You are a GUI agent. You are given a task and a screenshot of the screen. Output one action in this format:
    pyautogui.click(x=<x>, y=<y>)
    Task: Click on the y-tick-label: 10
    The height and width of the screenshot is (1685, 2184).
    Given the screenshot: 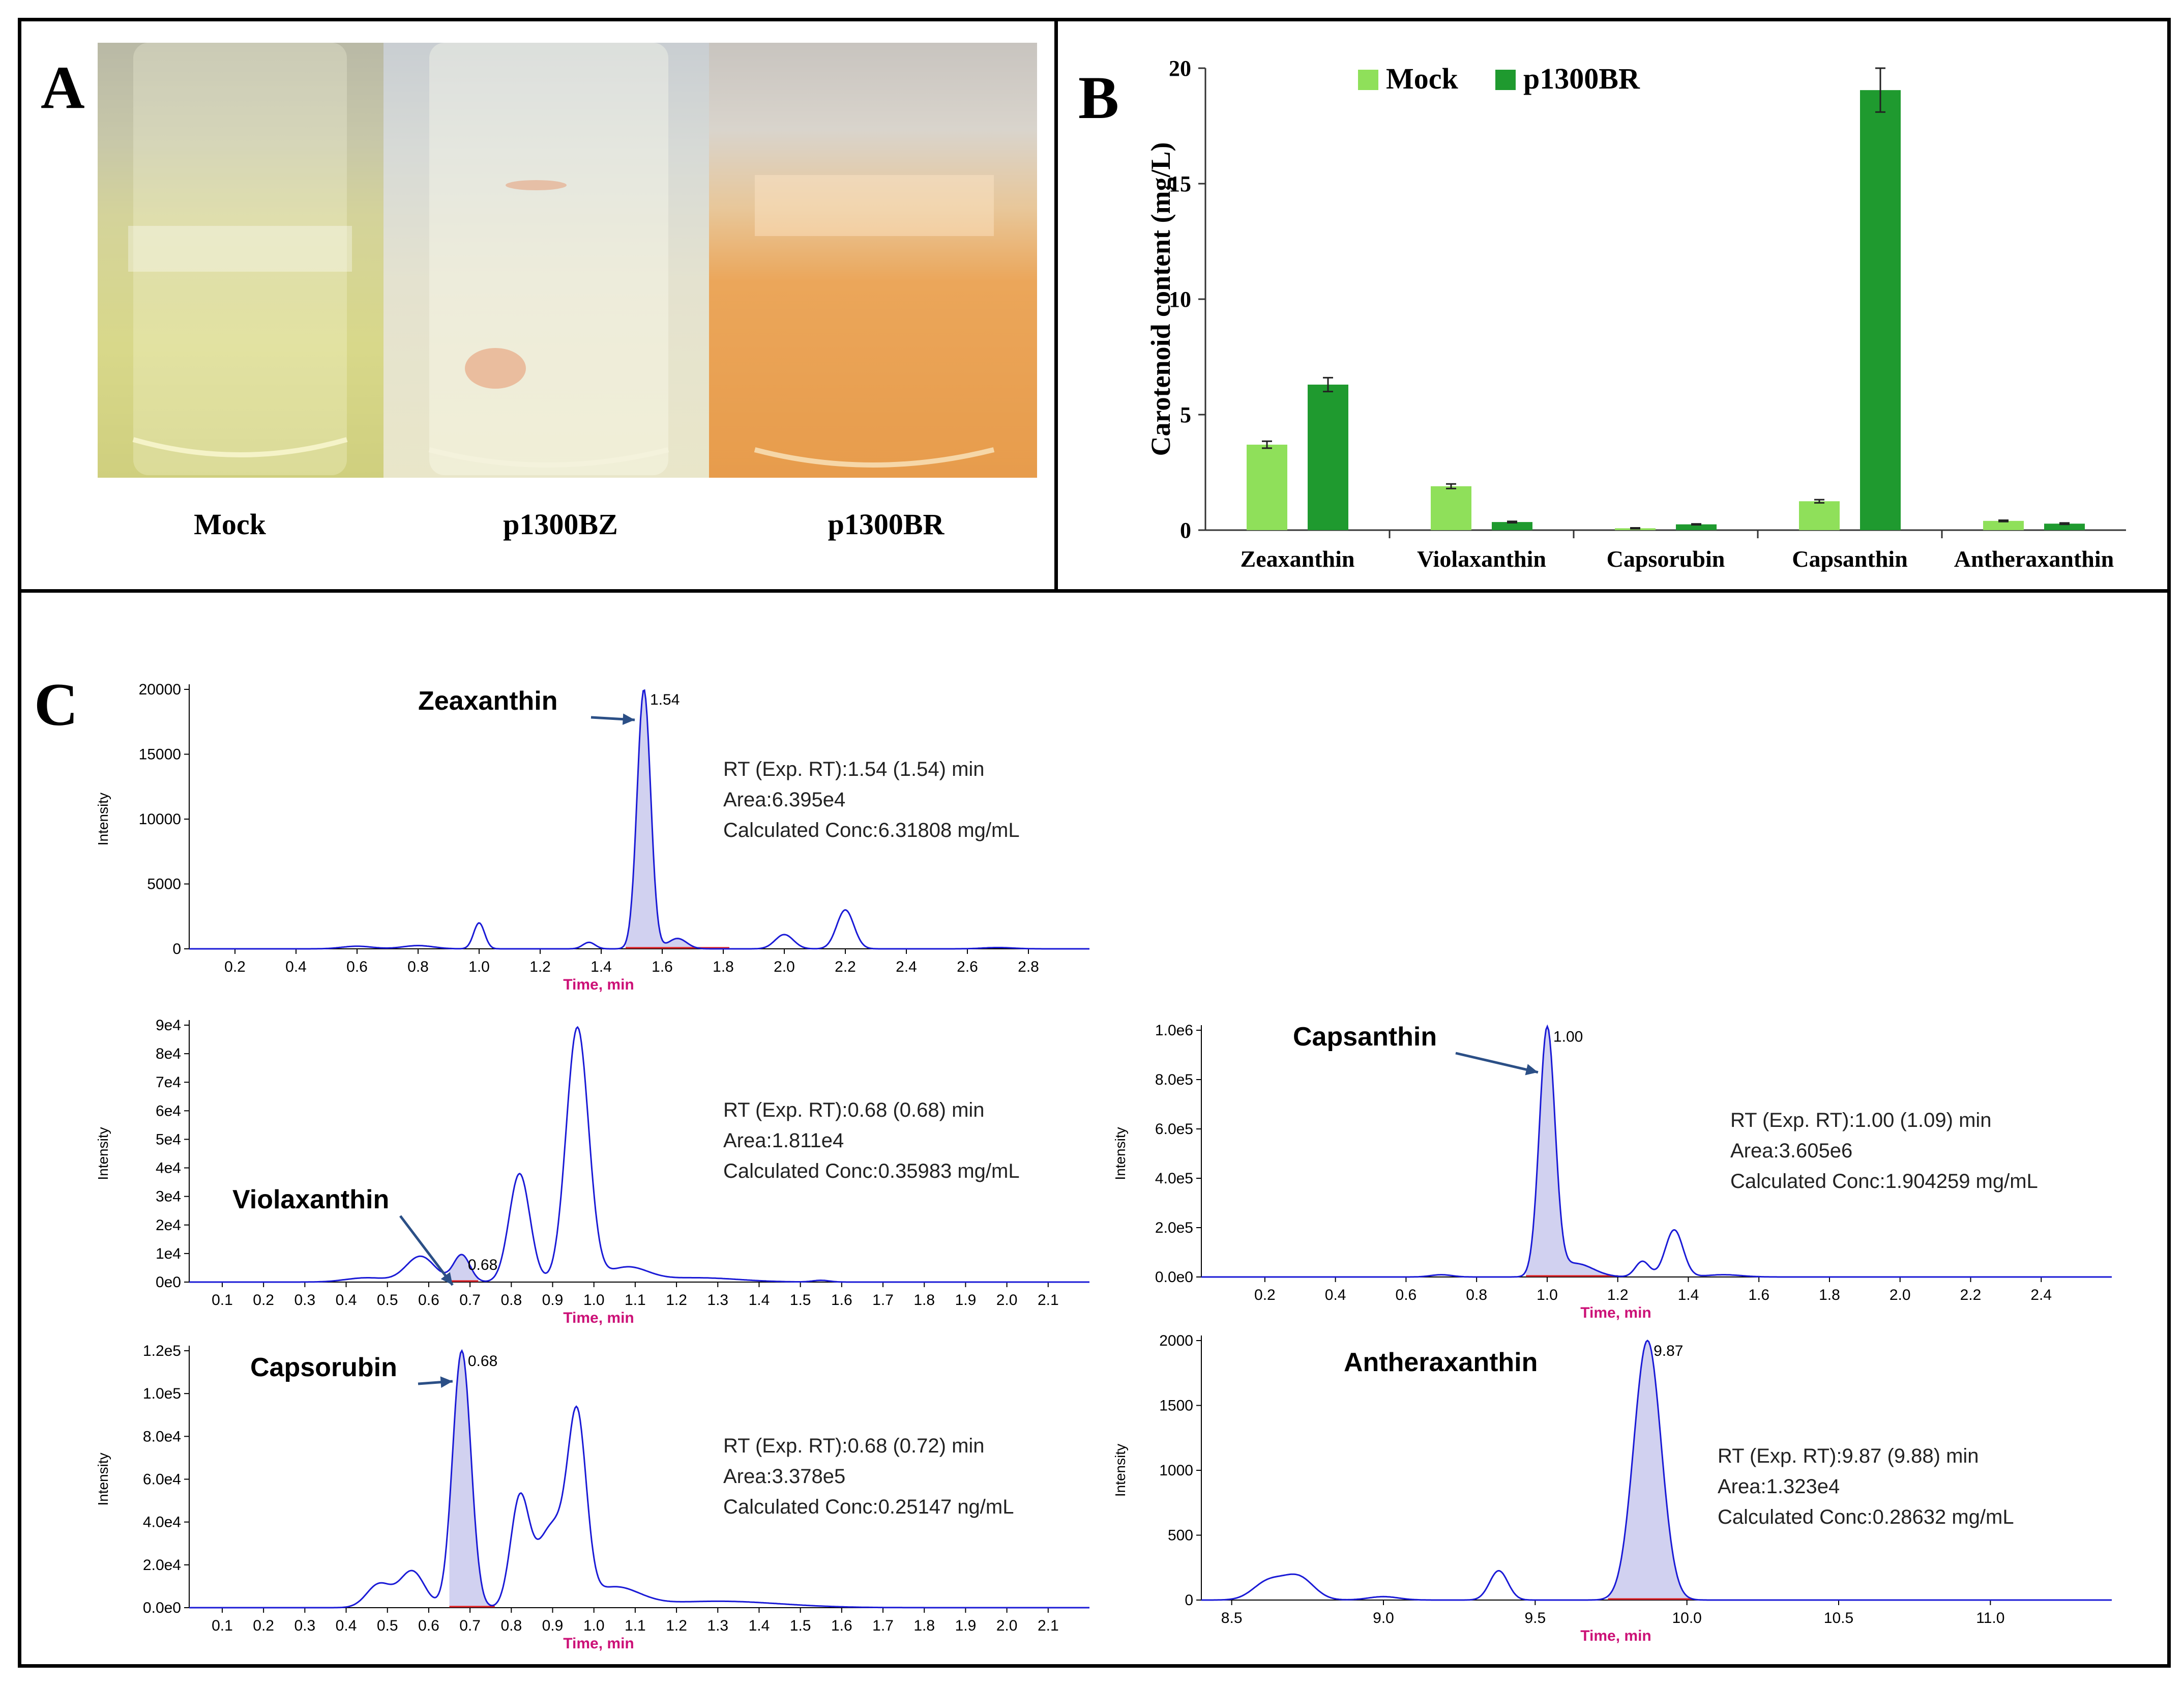 What is the action you would take?
    pyautogui.click(x=1180, y=299)
    